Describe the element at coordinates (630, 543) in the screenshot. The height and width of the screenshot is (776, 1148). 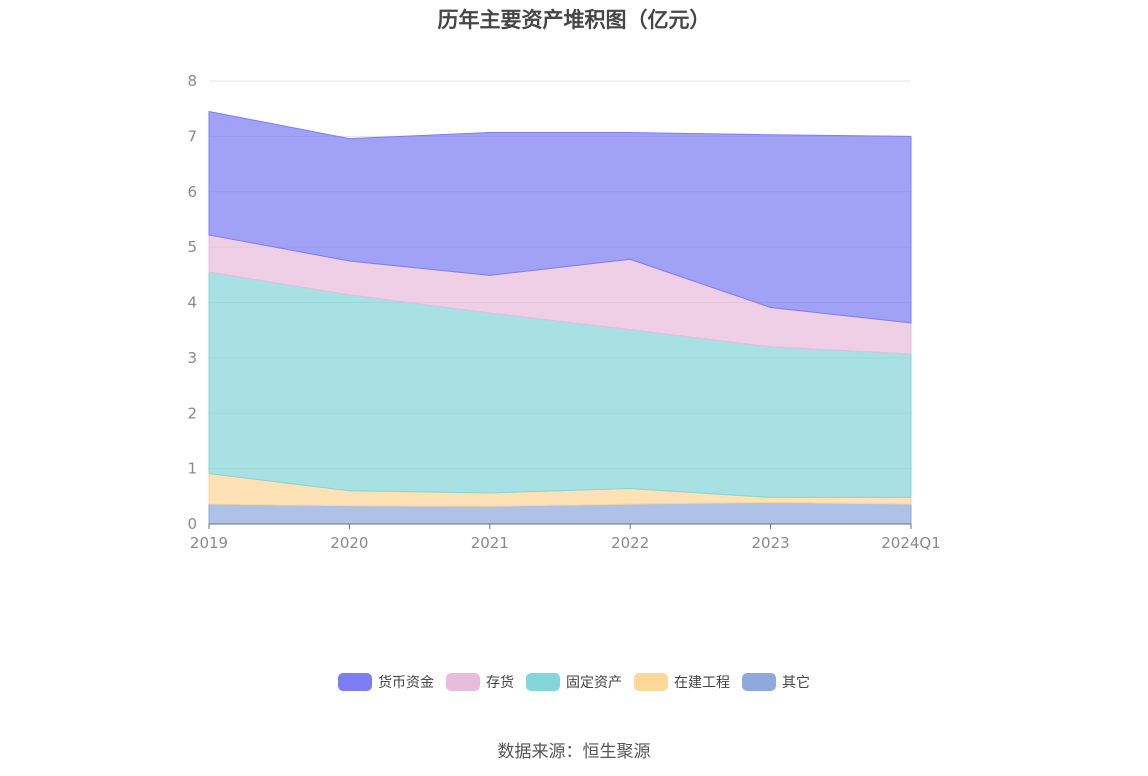
I see `x-tick-label: 2022` at that location.